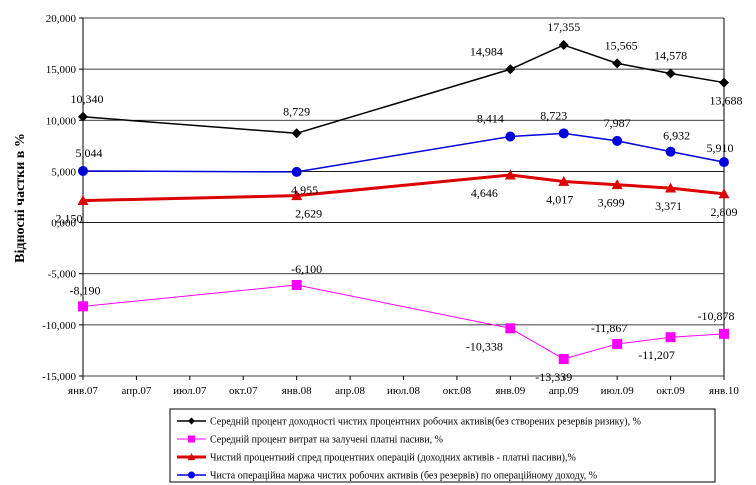 The height and width of the screenshot is (485, 756). Describe the element at coordinates (308, 214) in the screenshot. I see `data-label: 2,629` at that location.